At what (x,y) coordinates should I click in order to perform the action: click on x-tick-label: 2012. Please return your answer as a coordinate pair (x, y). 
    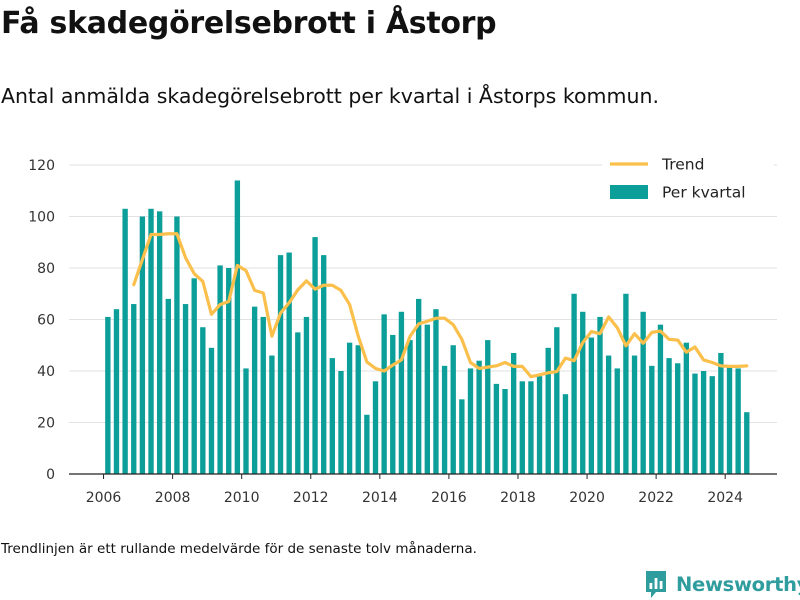
    Looking at the image, I should click on (311, 498).